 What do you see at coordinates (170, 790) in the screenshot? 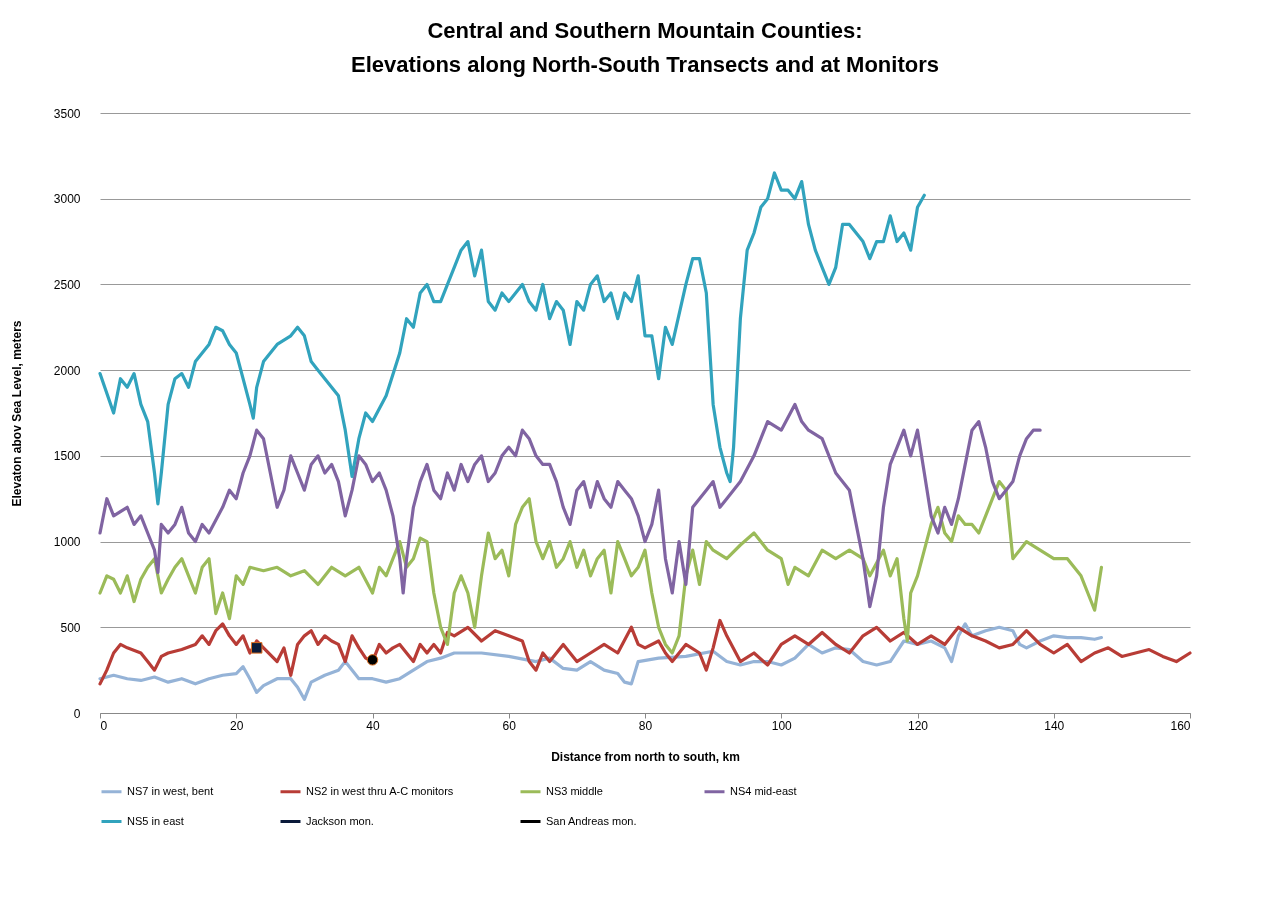
I see `legend-label: NS7 in west, bent` at bounding box center [170, 790].